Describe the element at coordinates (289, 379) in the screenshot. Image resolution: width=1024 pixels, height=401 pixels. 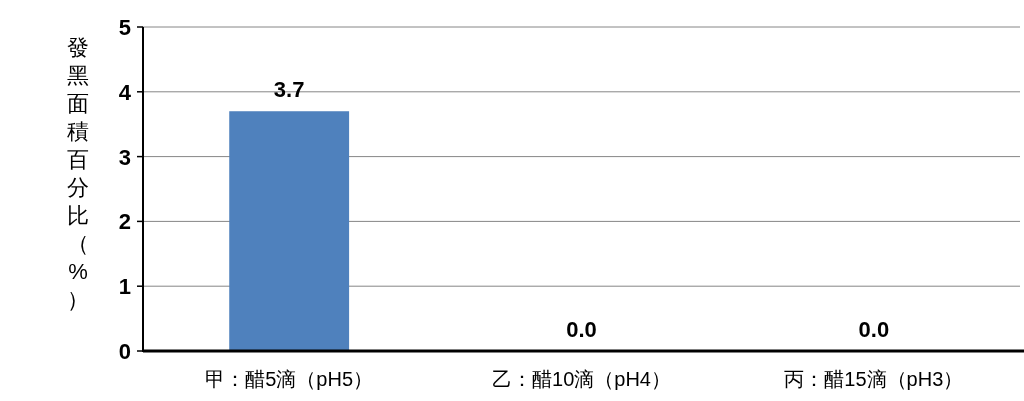
I see `x-tick-label: 甲：醋5滴（pH5）` at that location.